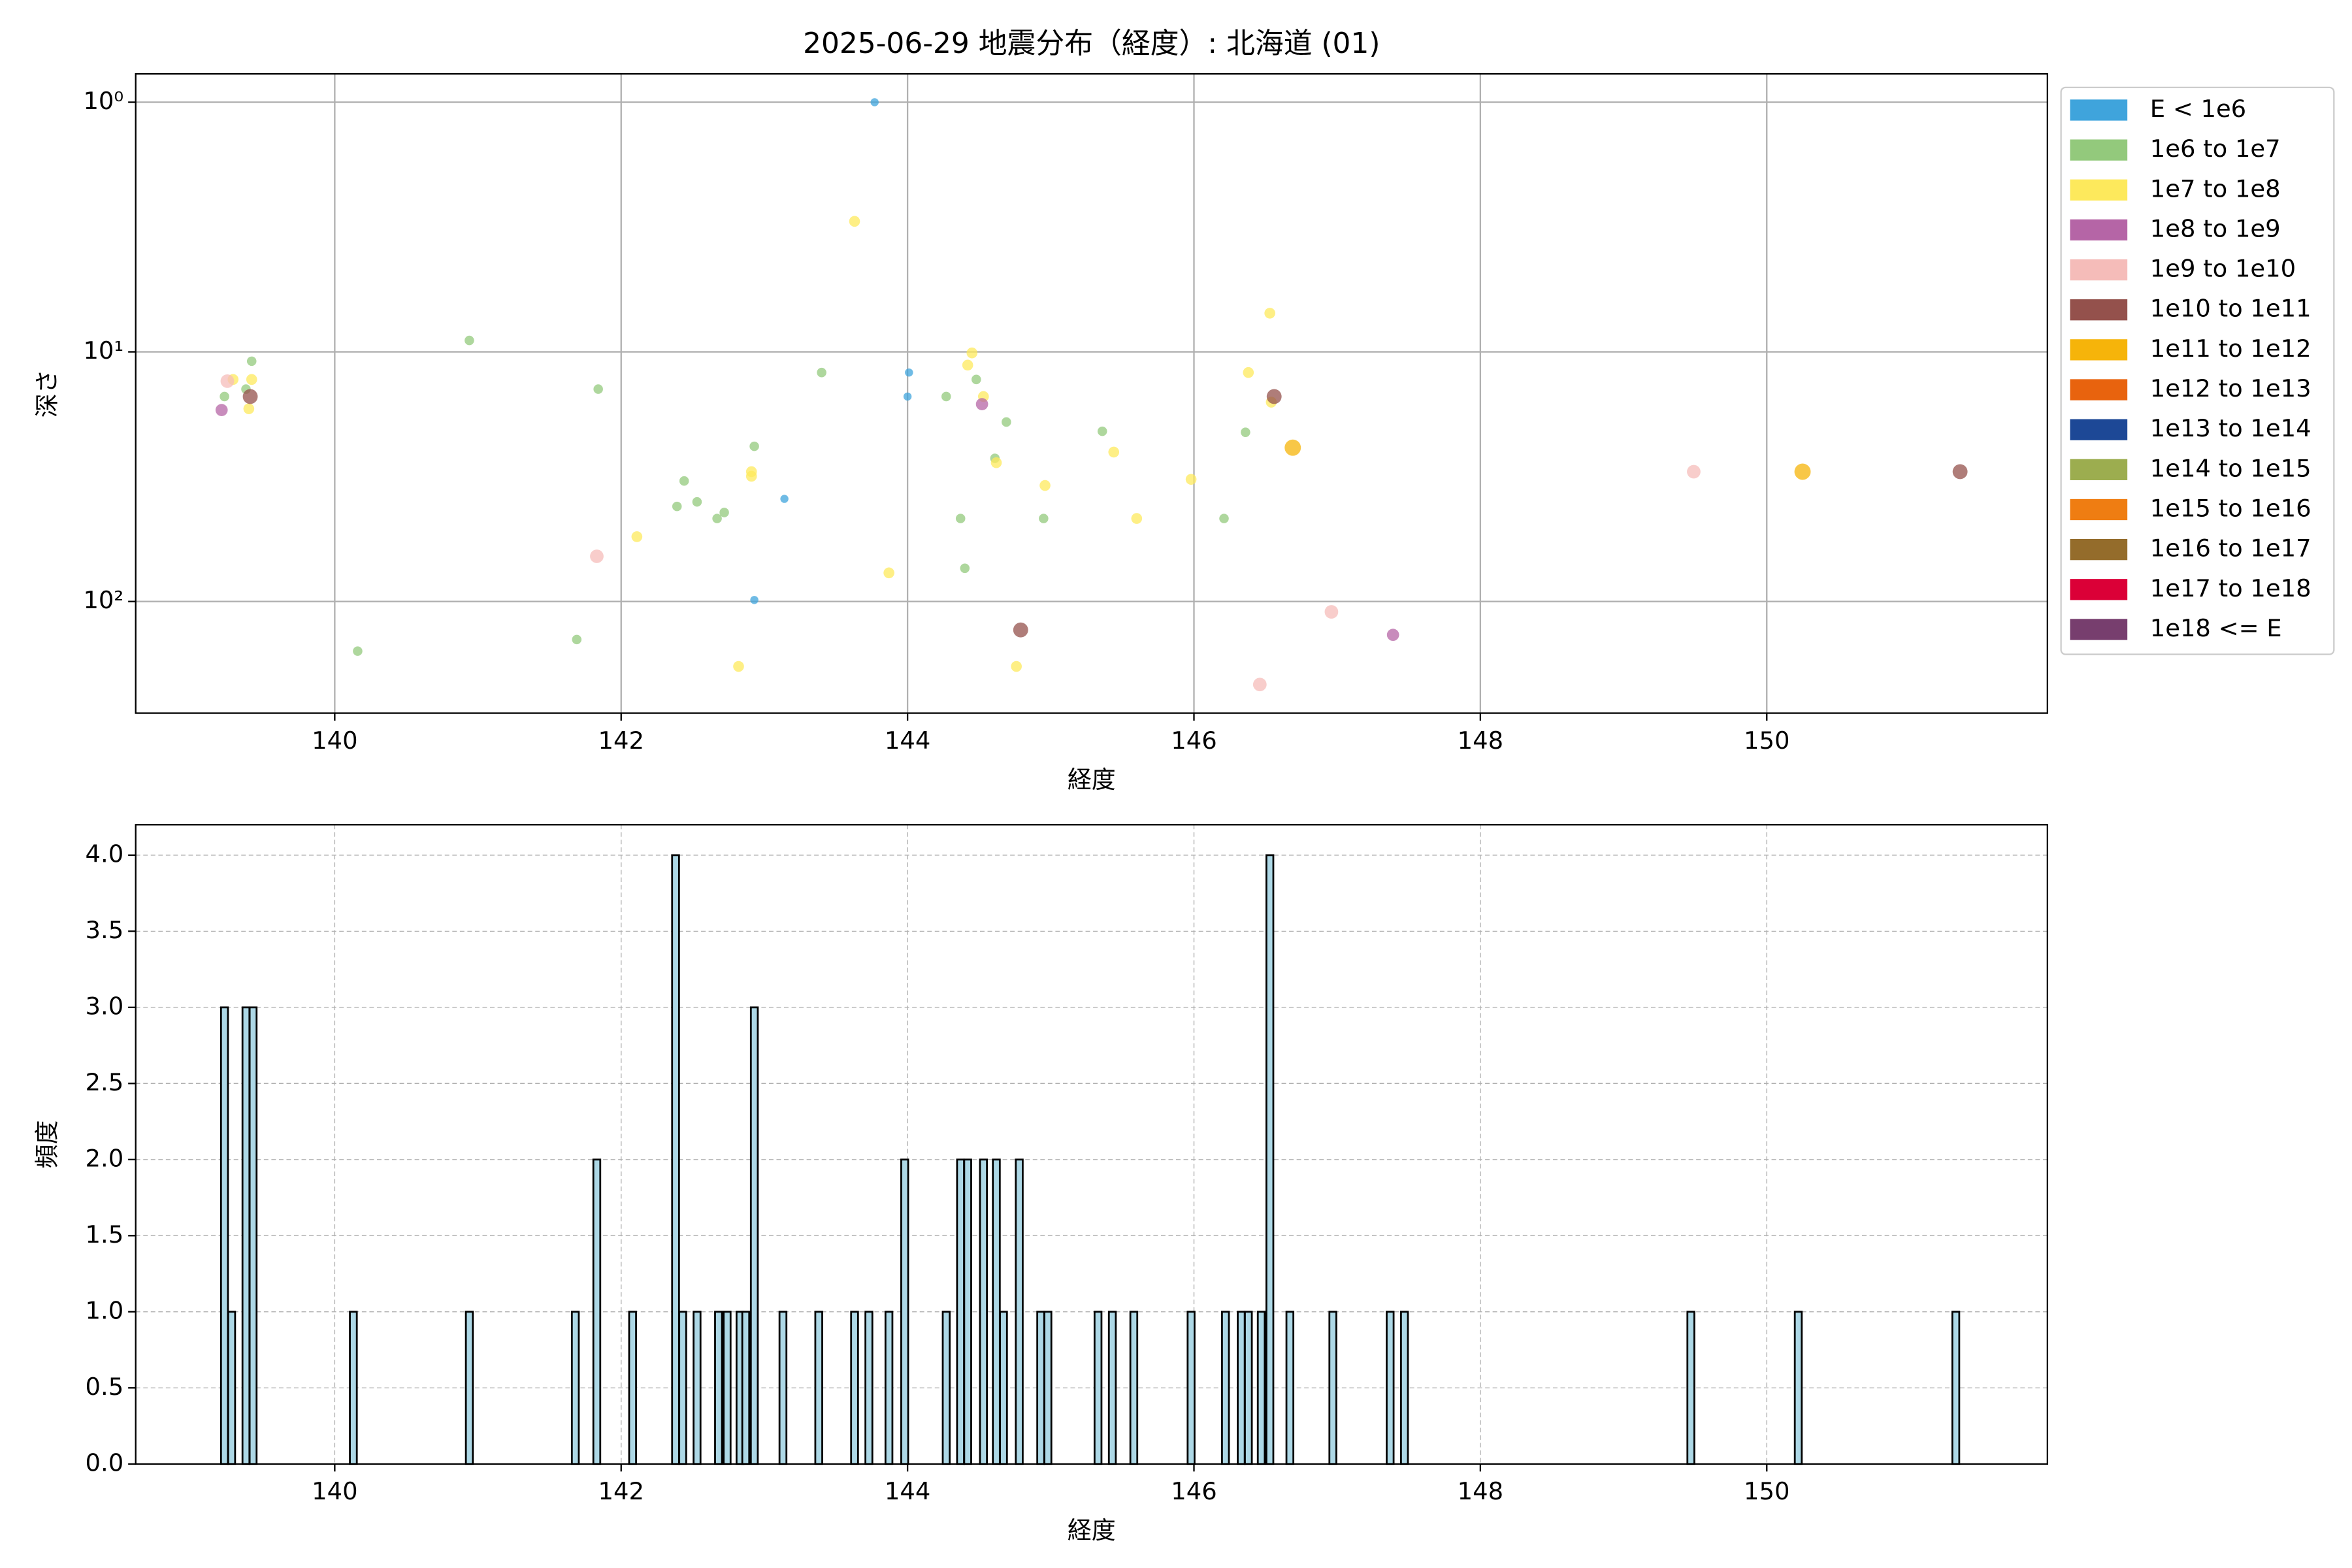 The image size is (2352, 1568). What do you see at coordinates (621, 741) in the screenshot?
I see `x-tick-label: 142` at bounding box center [621, 741].